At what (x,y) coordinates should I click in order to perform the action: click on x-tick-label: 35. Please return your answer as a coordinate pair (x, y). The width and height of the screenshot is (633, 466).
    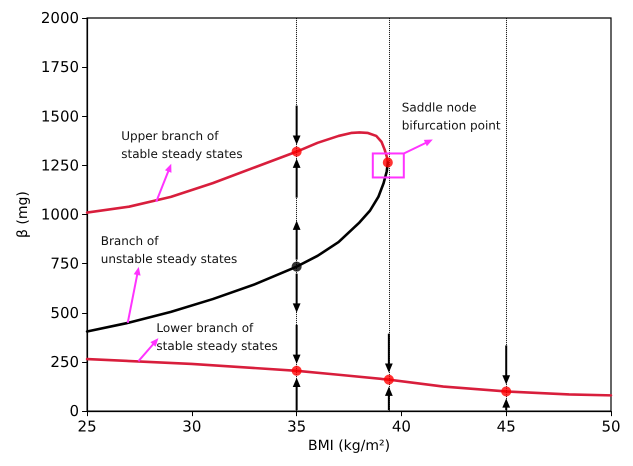
    Looking at the image, I should click on (296, 427).